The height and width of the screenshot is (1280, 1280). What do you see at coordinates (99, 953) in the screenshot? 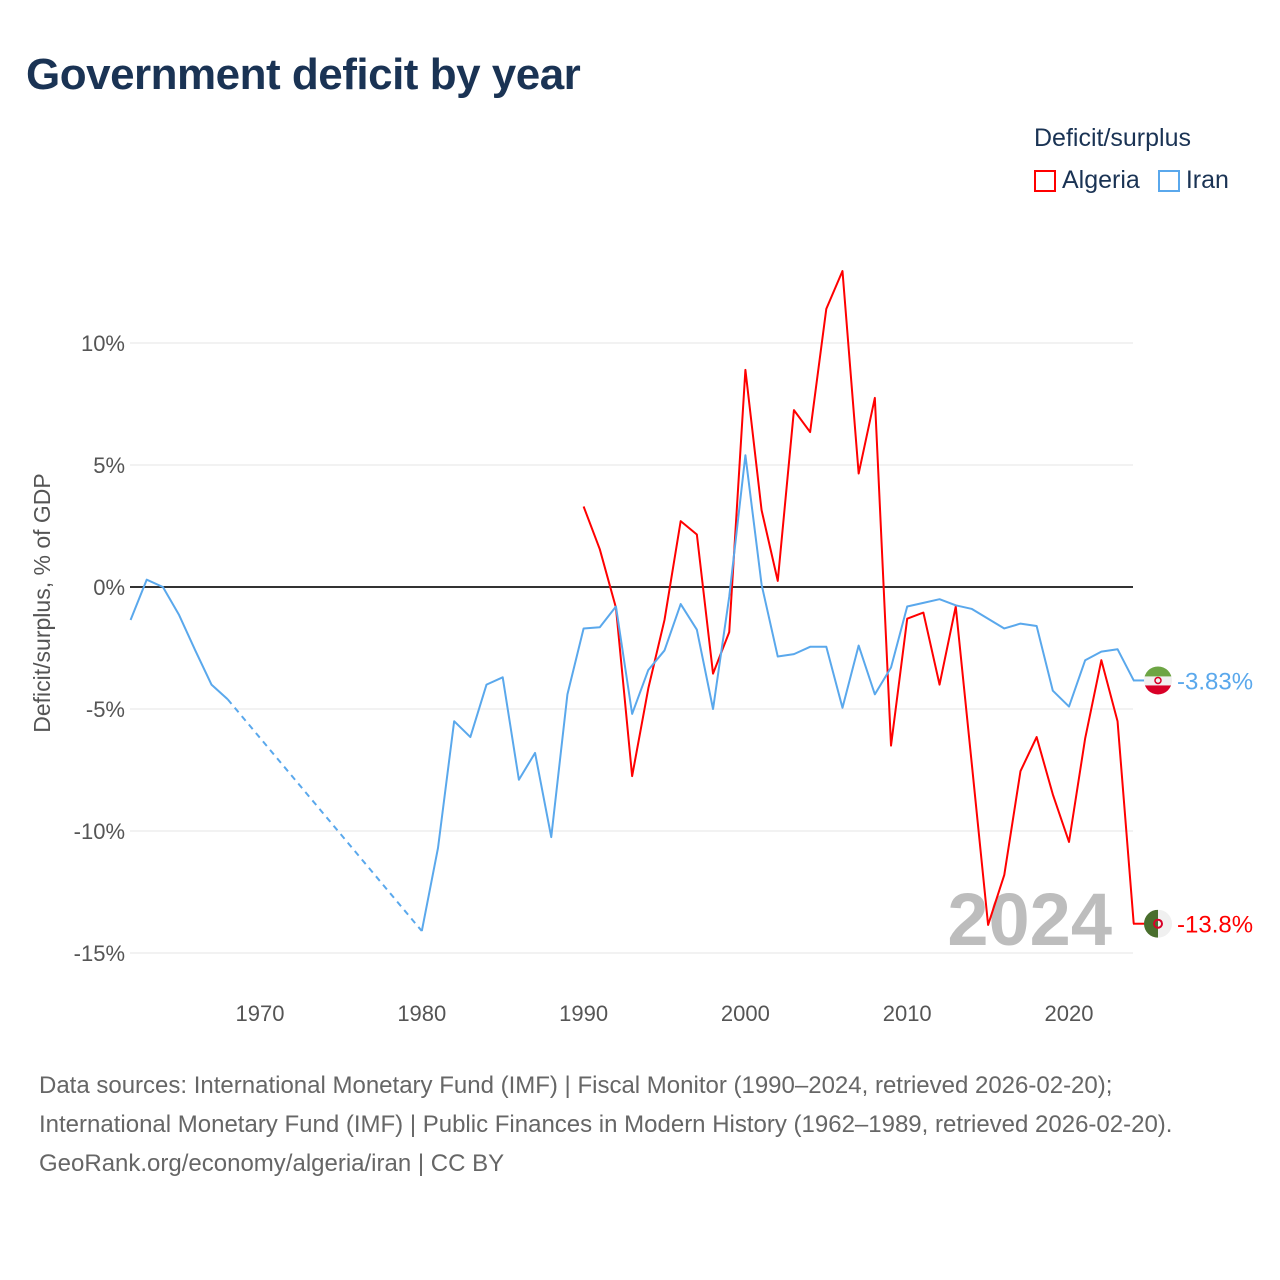
I see `y-tick-label: -15%` at bounding box center [99, 953].